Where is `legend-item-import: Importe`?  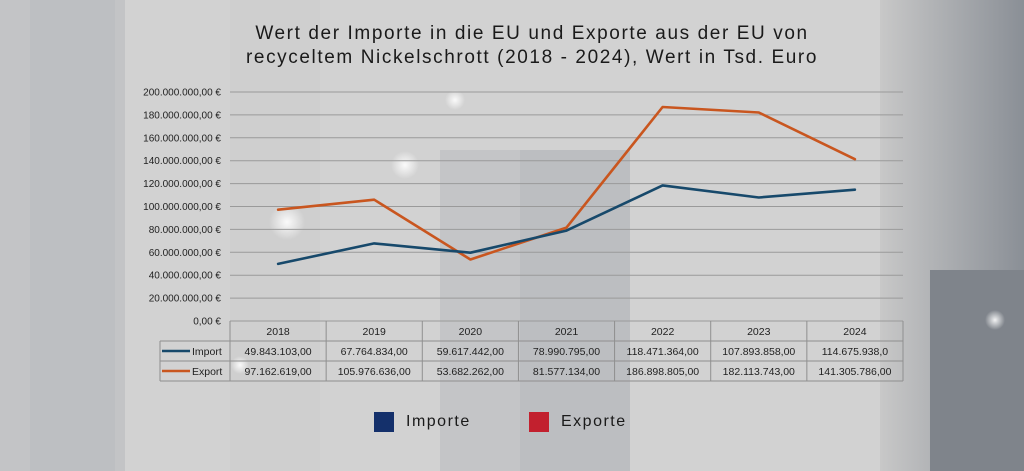 legend-item-import: Importe is located at coordinates (422, 422).